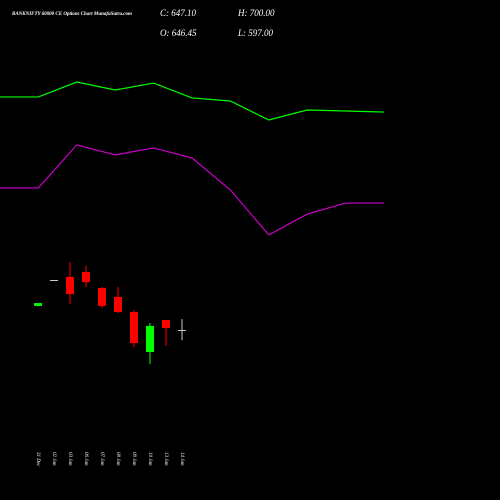 The image size is (500, 500). I want to click on x-tick-label: 13 Jan, so click(165, 459).